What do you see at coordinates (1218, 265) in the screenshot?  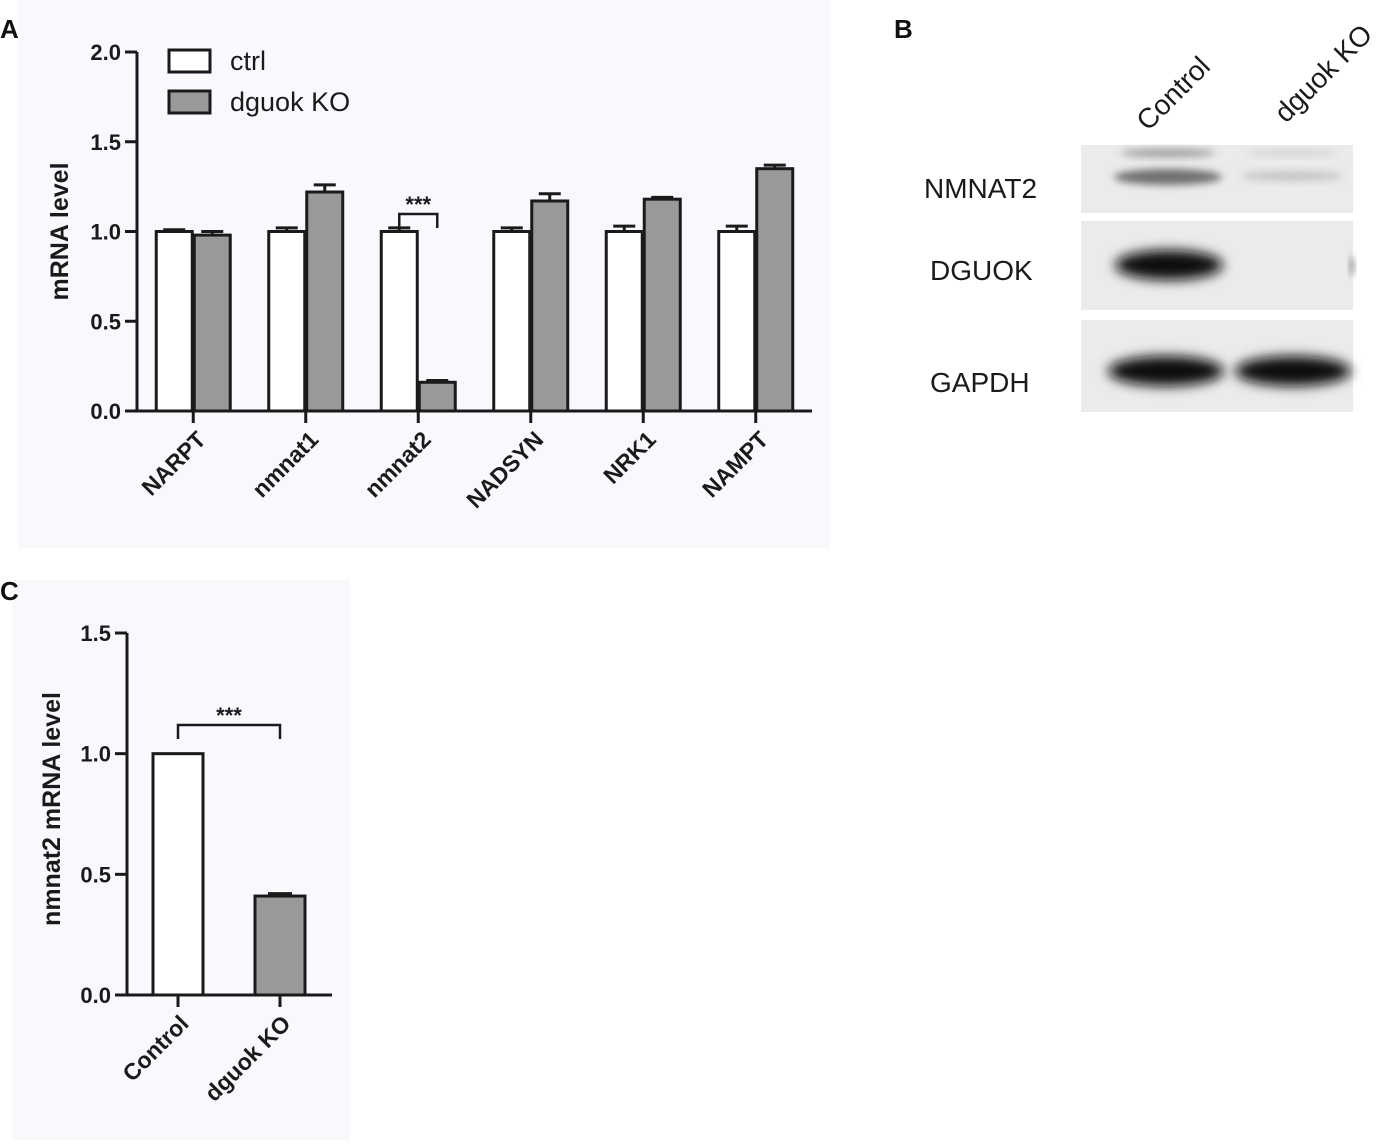 I see `wb-strip-dguok` at bounding box center [1218, 265].